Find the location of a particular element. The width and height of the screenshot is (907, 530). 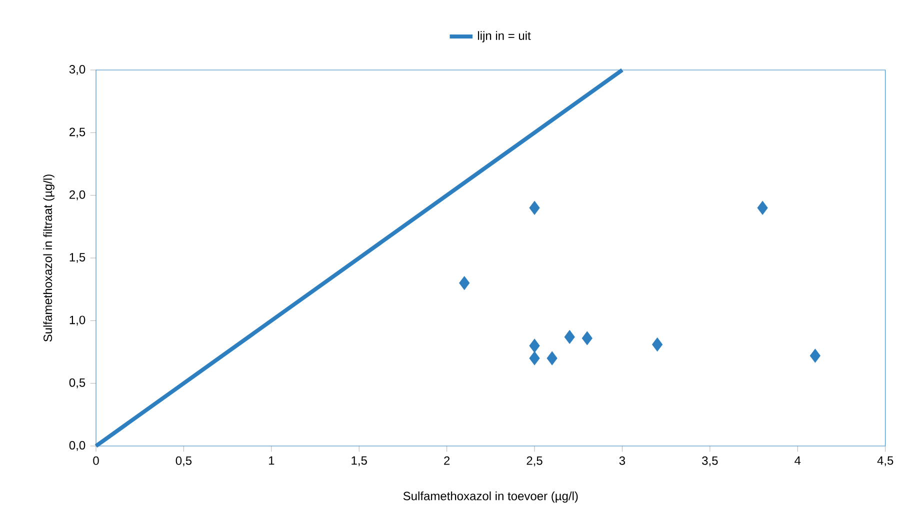

x-tick-label: 0,5 is located at coordinates (184, 461).